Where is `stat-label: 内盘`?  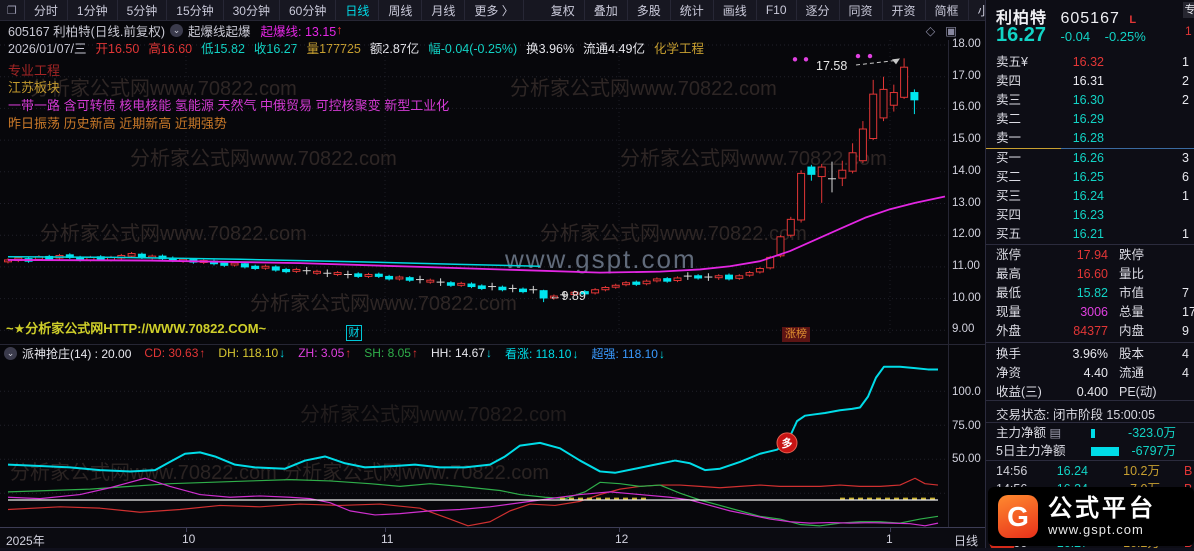 stat-label: 内盘 is located at coordinates (1132, 331).